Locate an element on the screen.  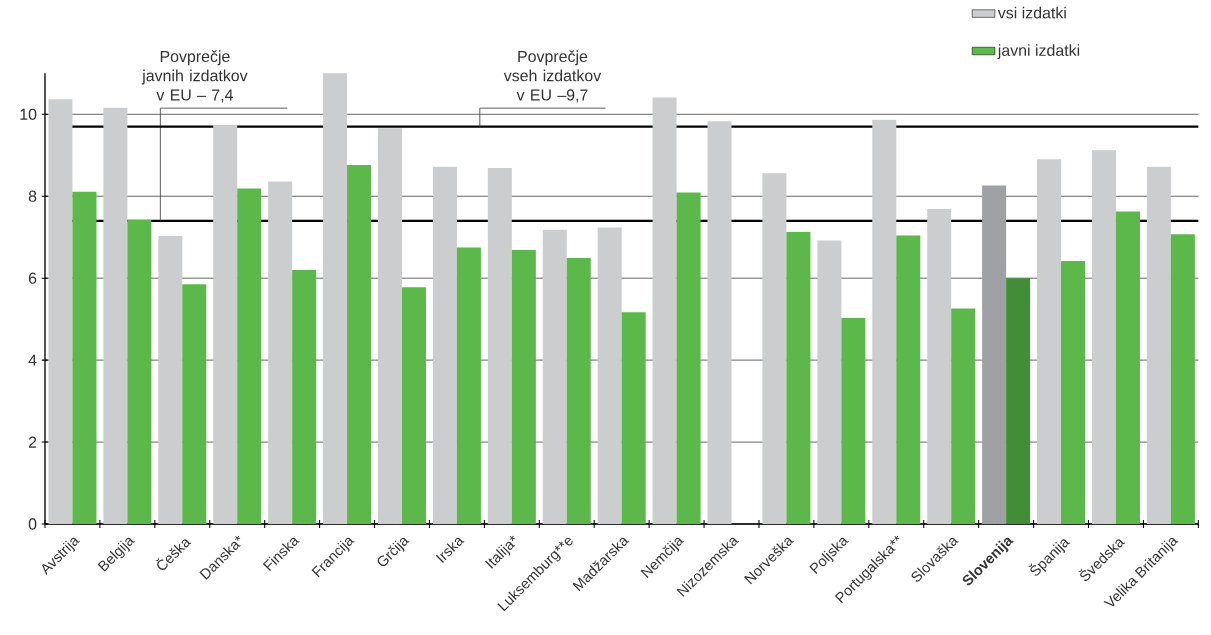
y-tick-label: 4 is located at coordinates (32, 360).